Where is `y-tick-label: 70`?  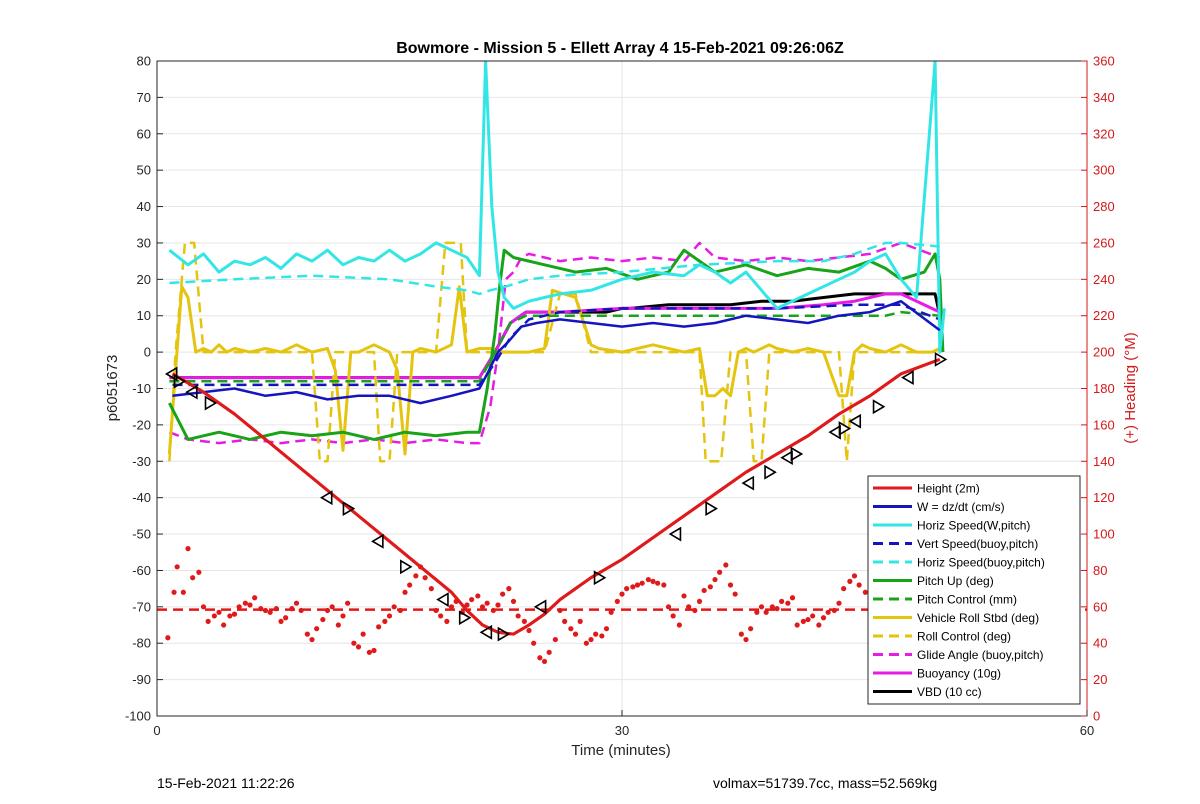 y-tick-label: 70 is located at coordinates (144, 97).